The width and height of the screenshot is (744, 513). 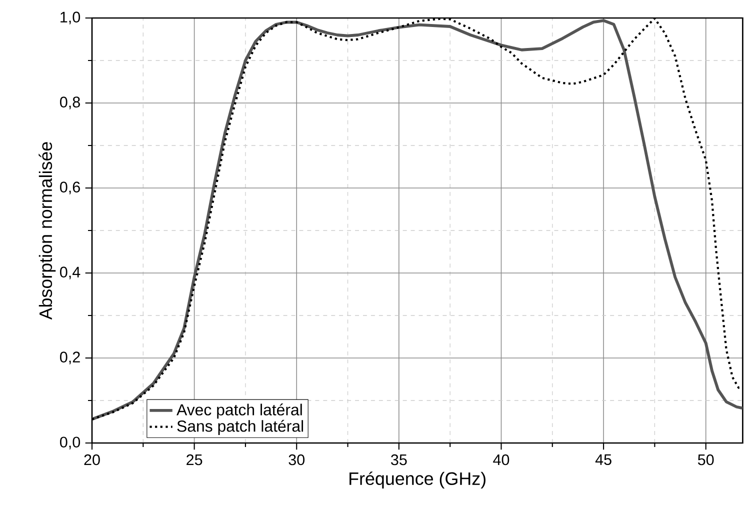 What do you see at coordinates (70, 358) in the screenshot?
I see `y-tick-label: 0,2` at bounding box center [70, 358].